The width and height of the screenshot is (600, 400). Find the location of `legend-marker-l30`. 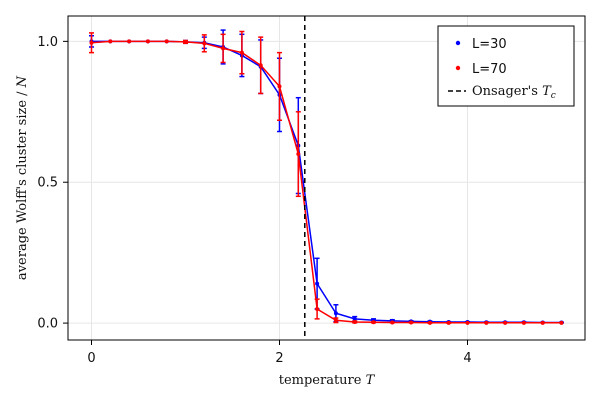

legend-marker-l30 is located at coordinates (458, 43).